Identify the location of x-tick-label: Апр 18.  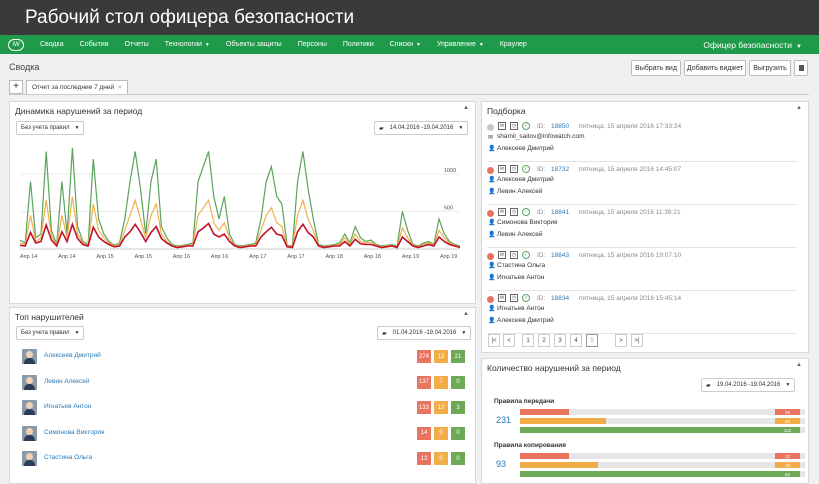
(372, 257).